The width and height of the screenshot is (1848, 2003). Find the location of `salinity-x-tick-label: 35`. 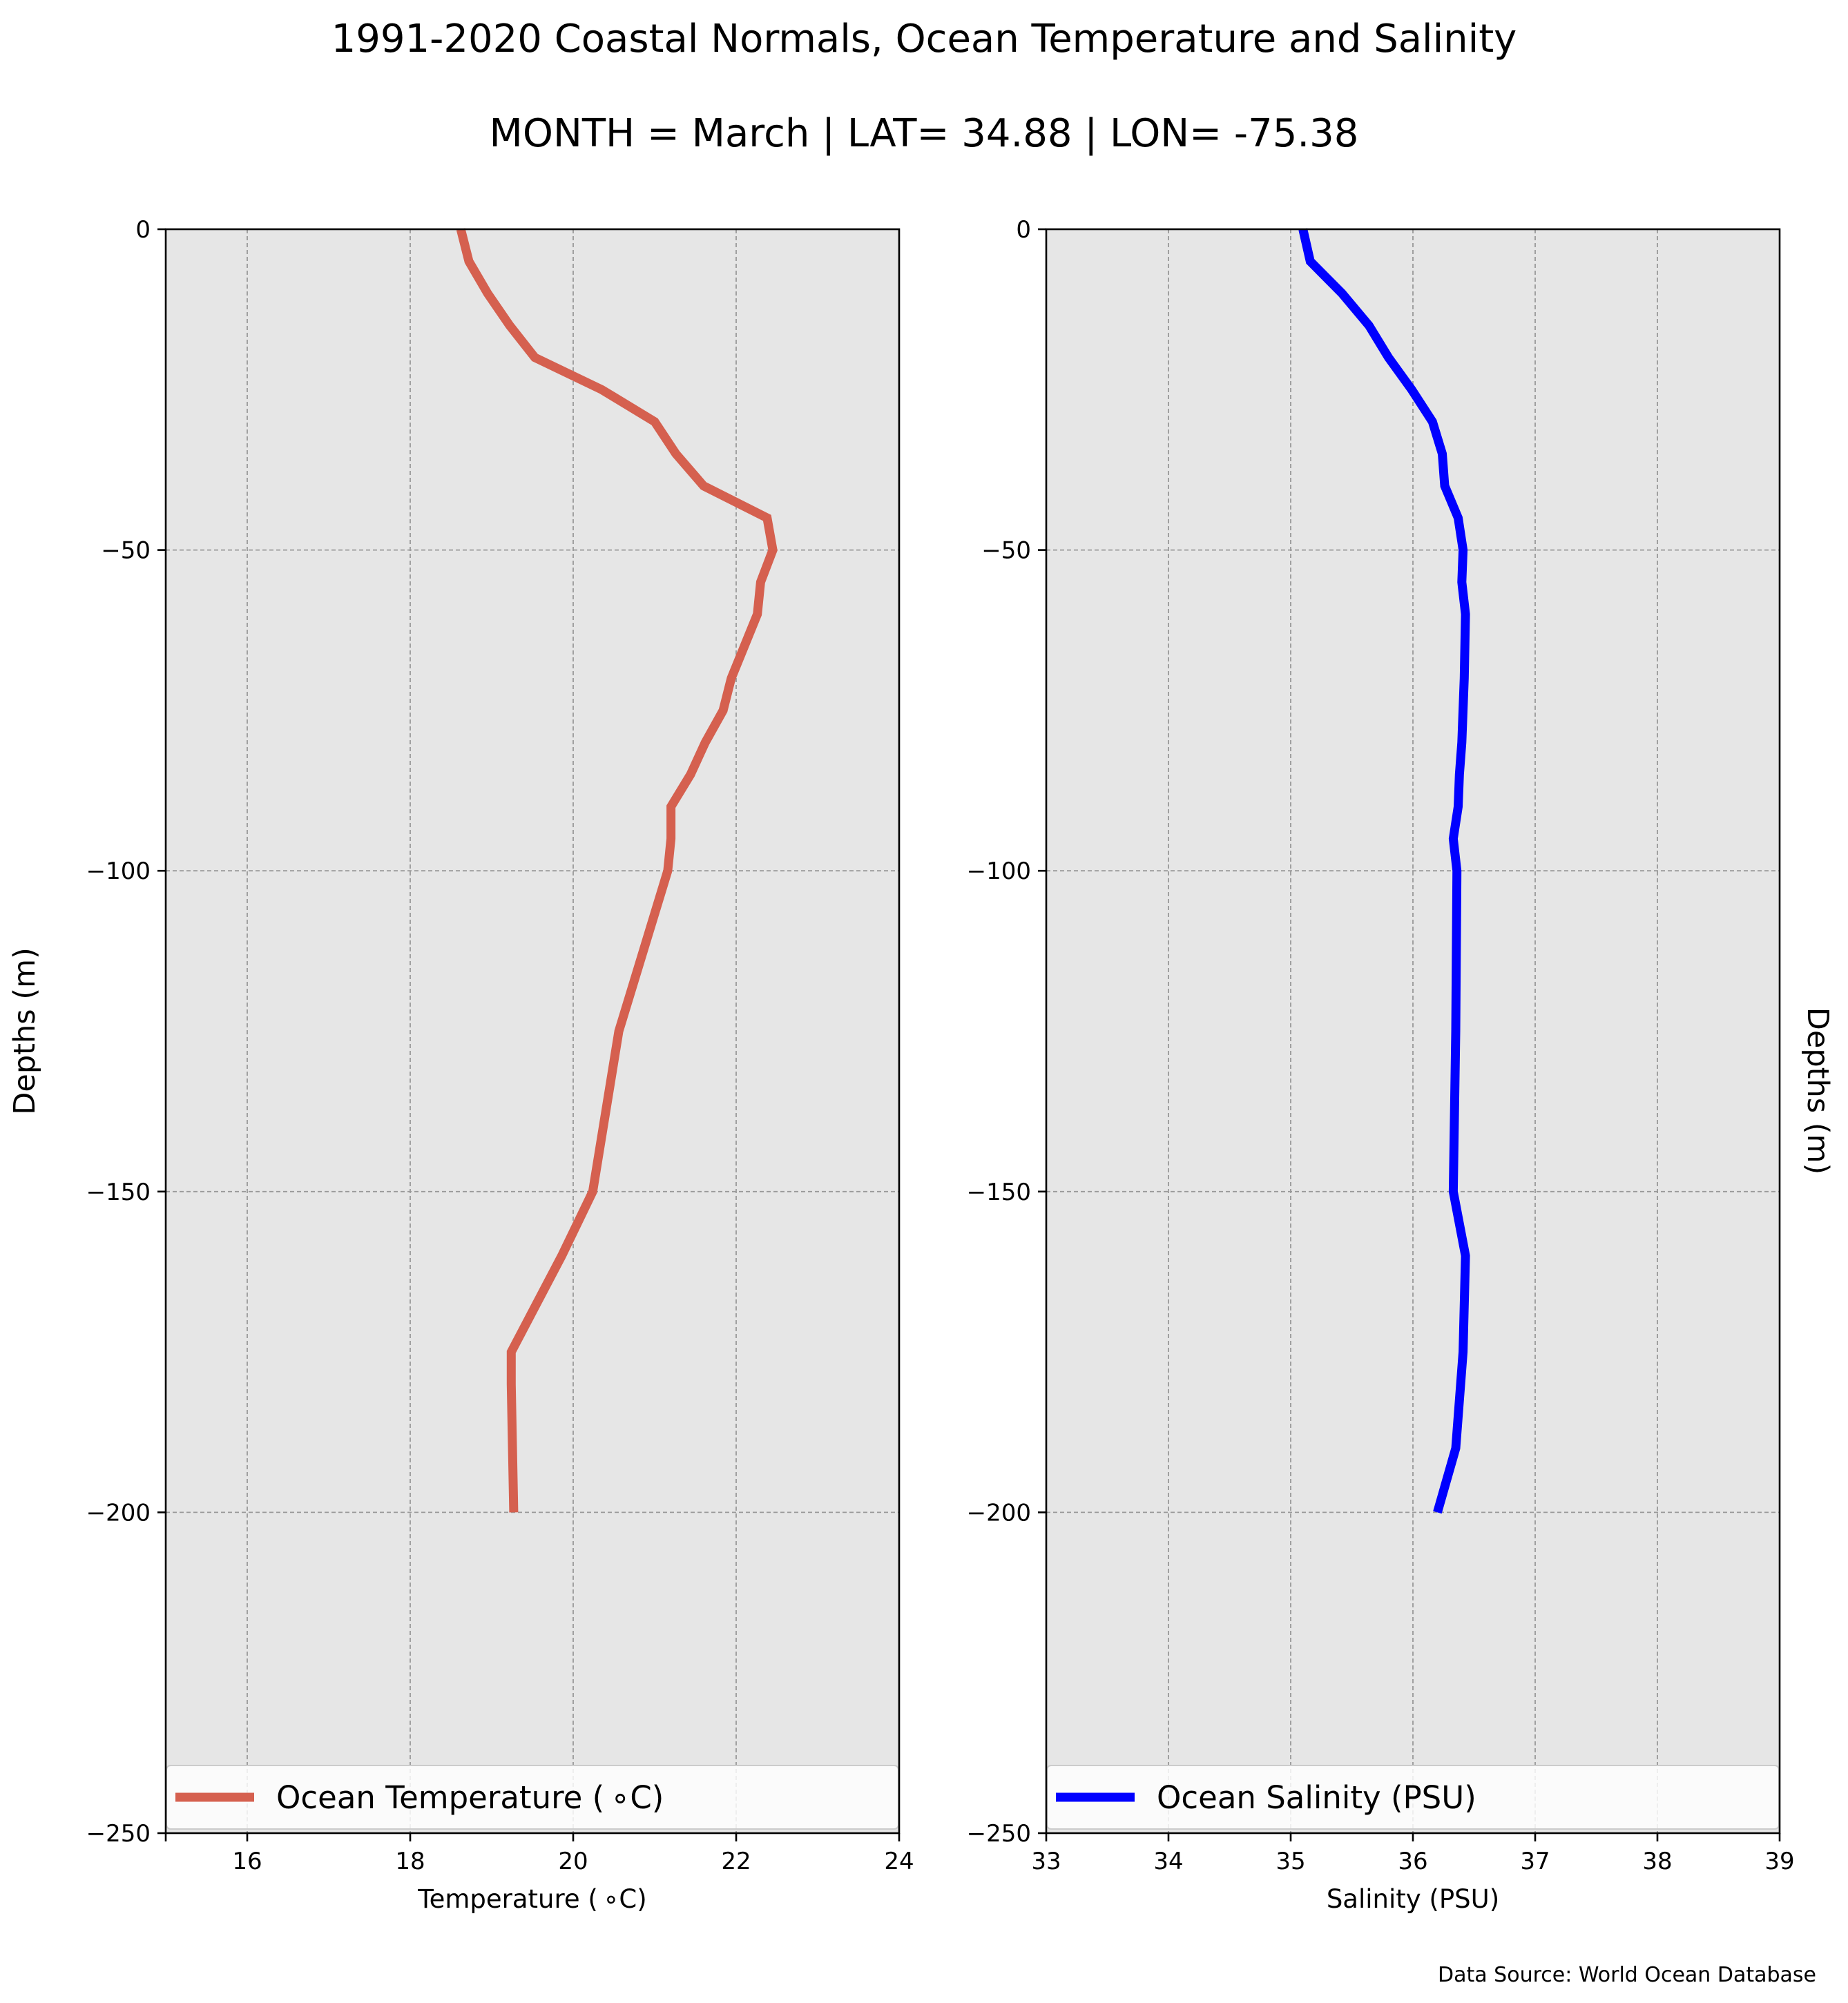

salinity-x-tick-label: 35 is located at coordinates (1290, 1862).